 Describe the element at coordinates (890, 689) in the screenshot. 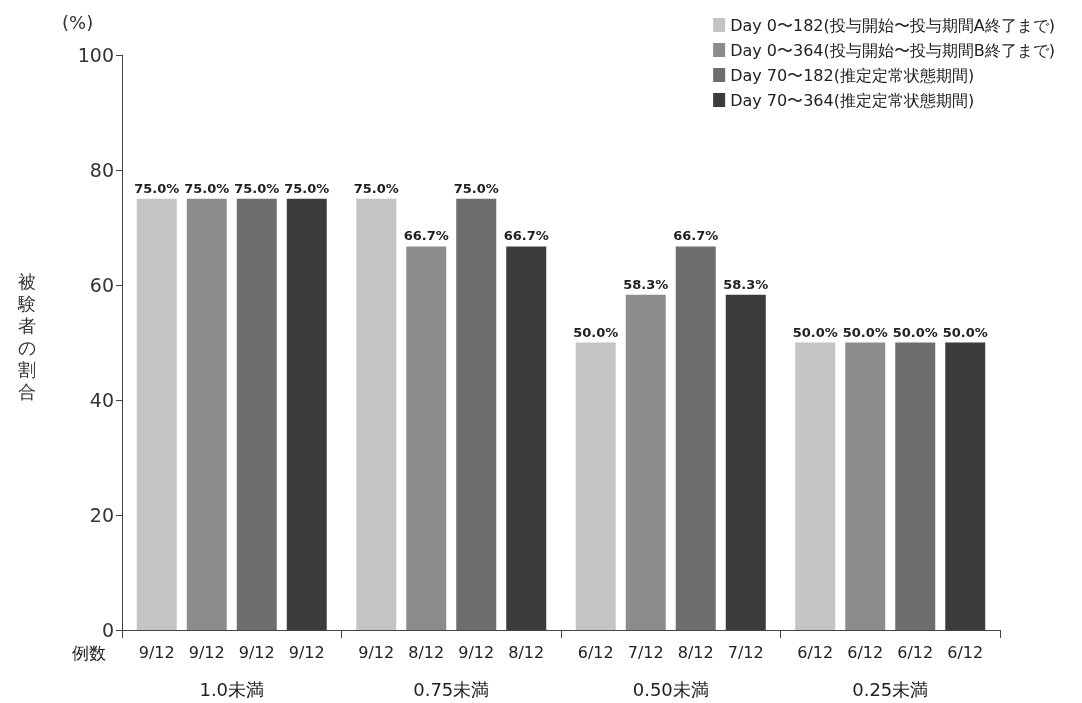

I see `x-tick-label: 0.25未満` at that location.